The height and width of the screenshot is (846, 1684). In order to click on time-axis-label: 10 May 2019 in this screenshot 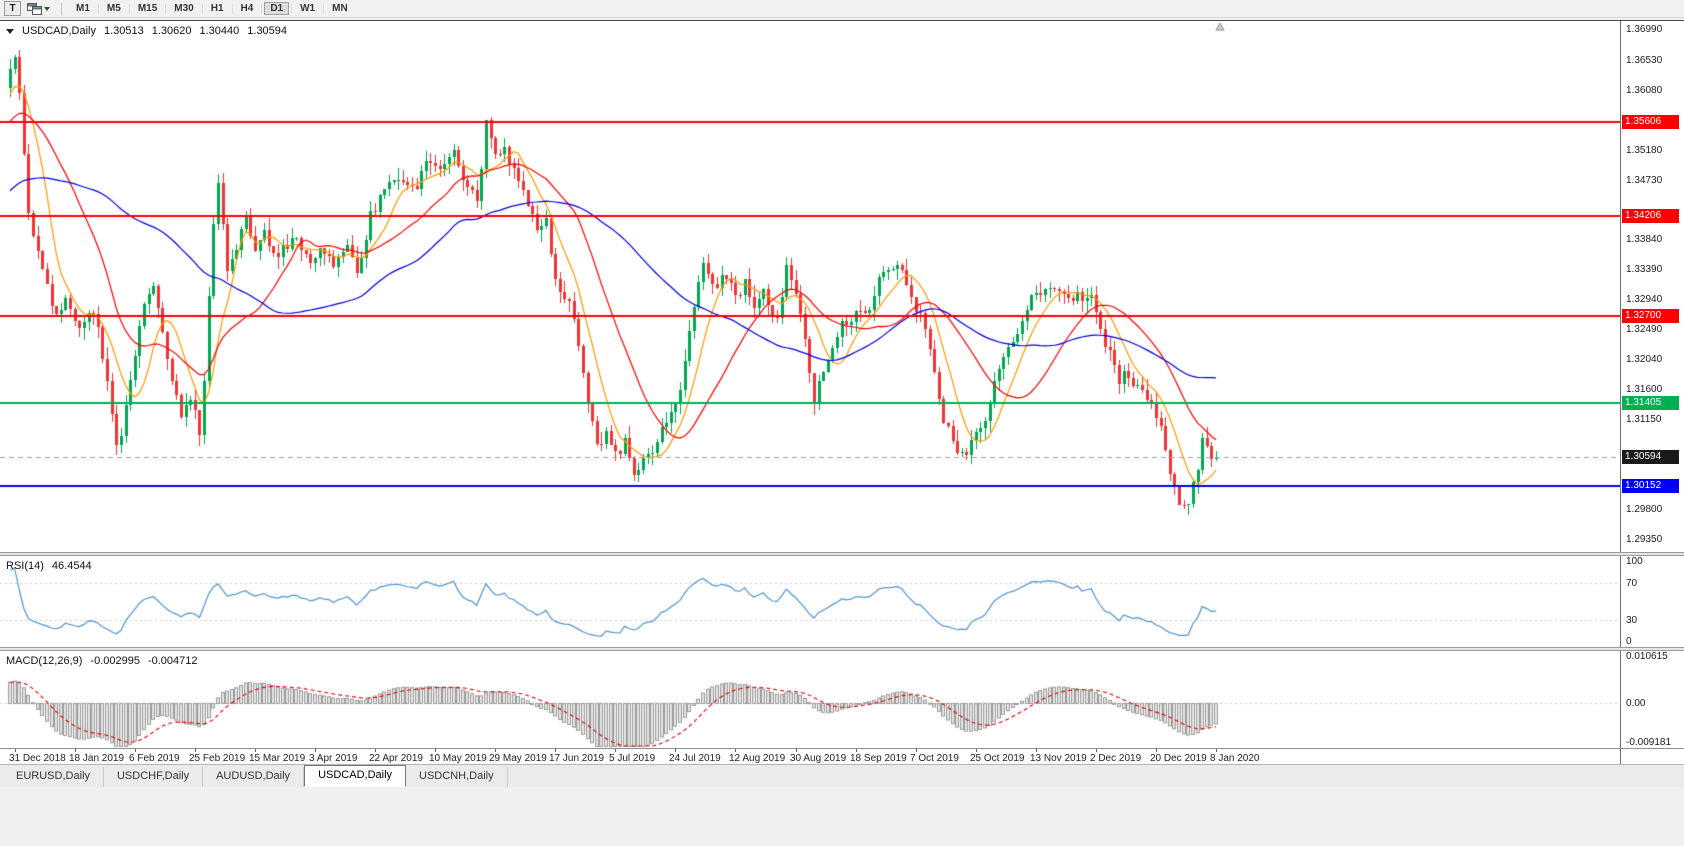, I will do `click(458, 758)`.